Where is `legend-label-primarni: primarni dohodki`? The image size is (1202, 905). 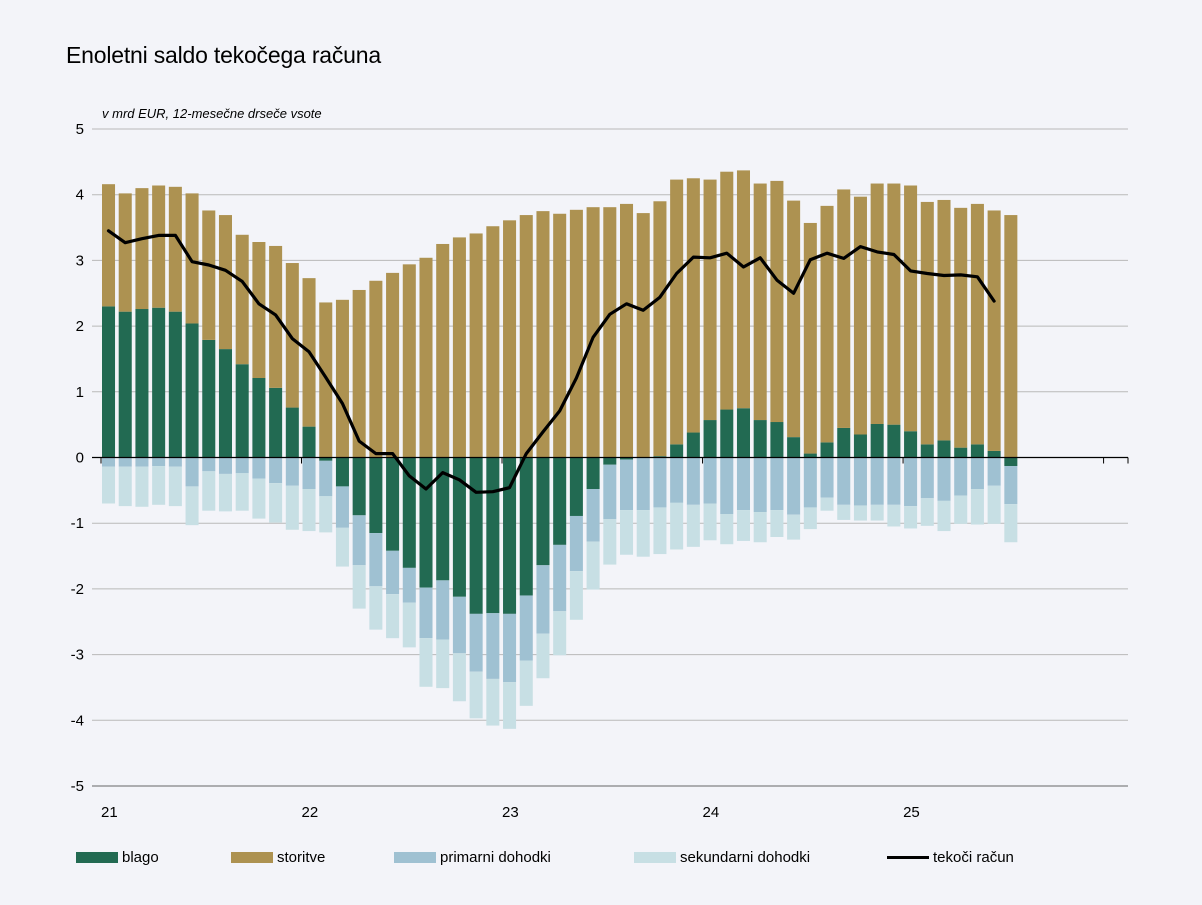
legend-label-primarni: primarni dohodki is located at coordinates (495, 857).